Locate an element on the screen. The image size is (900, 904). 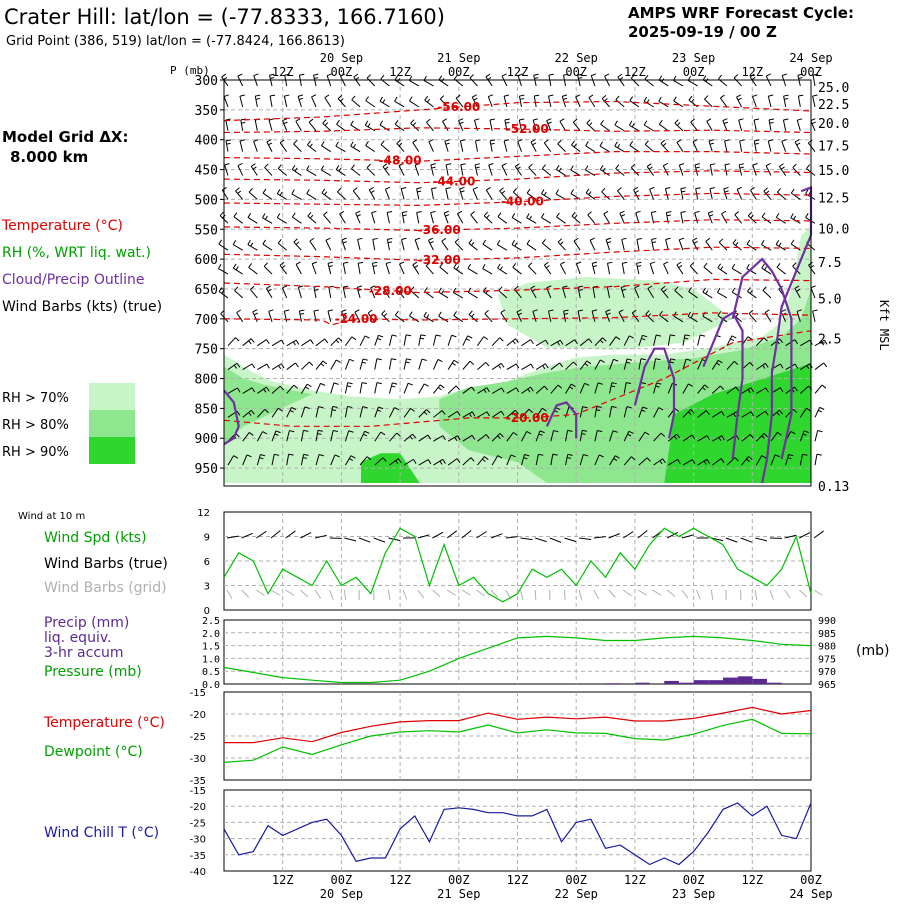
rh80-label: RH > 80% is located at coordinates (35, 425).